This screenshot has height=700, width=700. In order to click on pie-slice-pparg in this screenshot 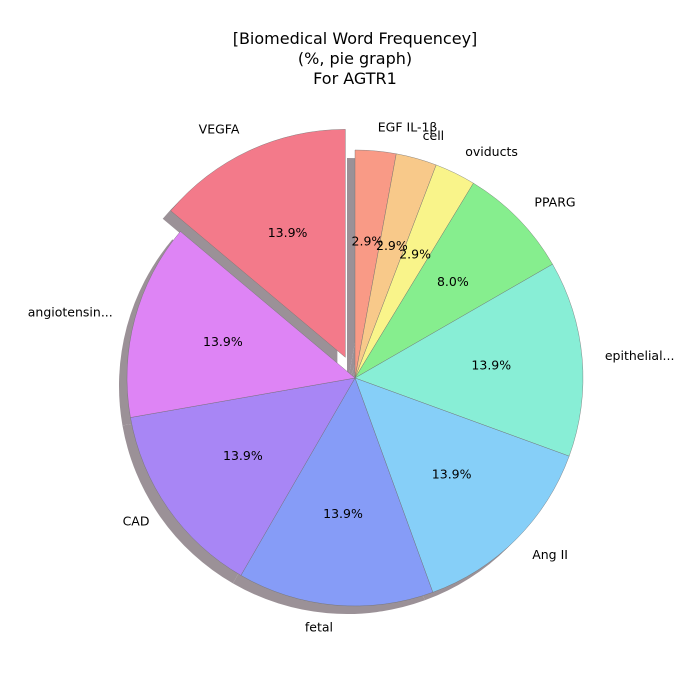, I will do `click(453, 280)`.